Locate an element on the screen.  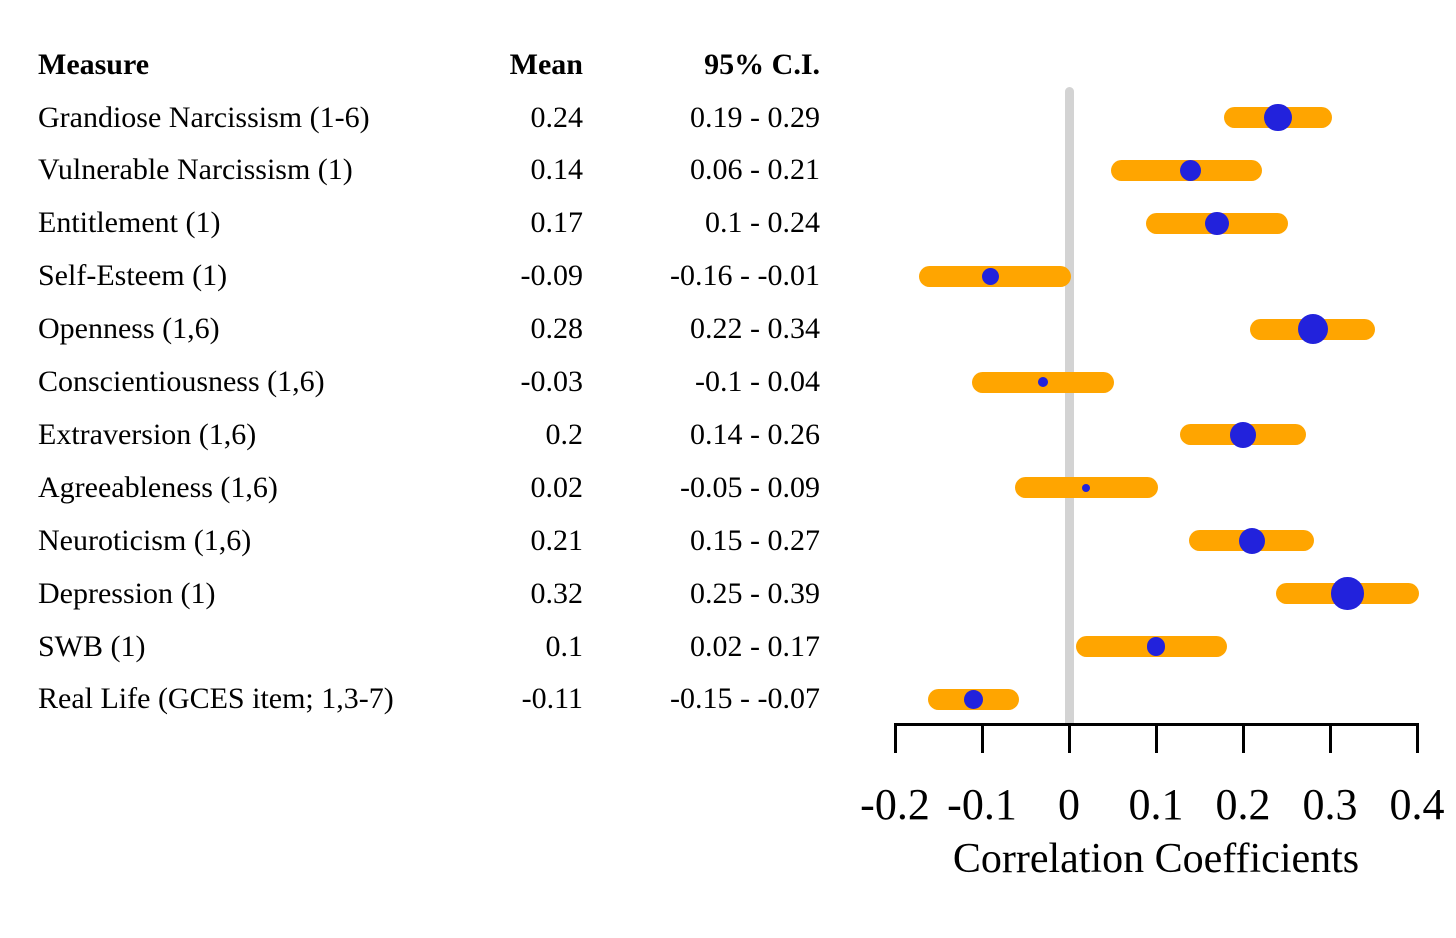
ci-value: -0.05 - 0.09 is located at coordinates (750, 487).